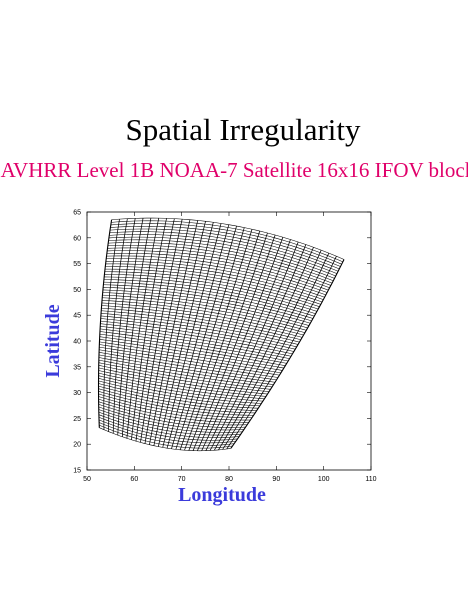 The height and width of the screenshot is (605, 468). What do you see at coordinates (87, 479) in the screenshot?
I see `x-tick-label: 50` at bounding box center [87, 479].